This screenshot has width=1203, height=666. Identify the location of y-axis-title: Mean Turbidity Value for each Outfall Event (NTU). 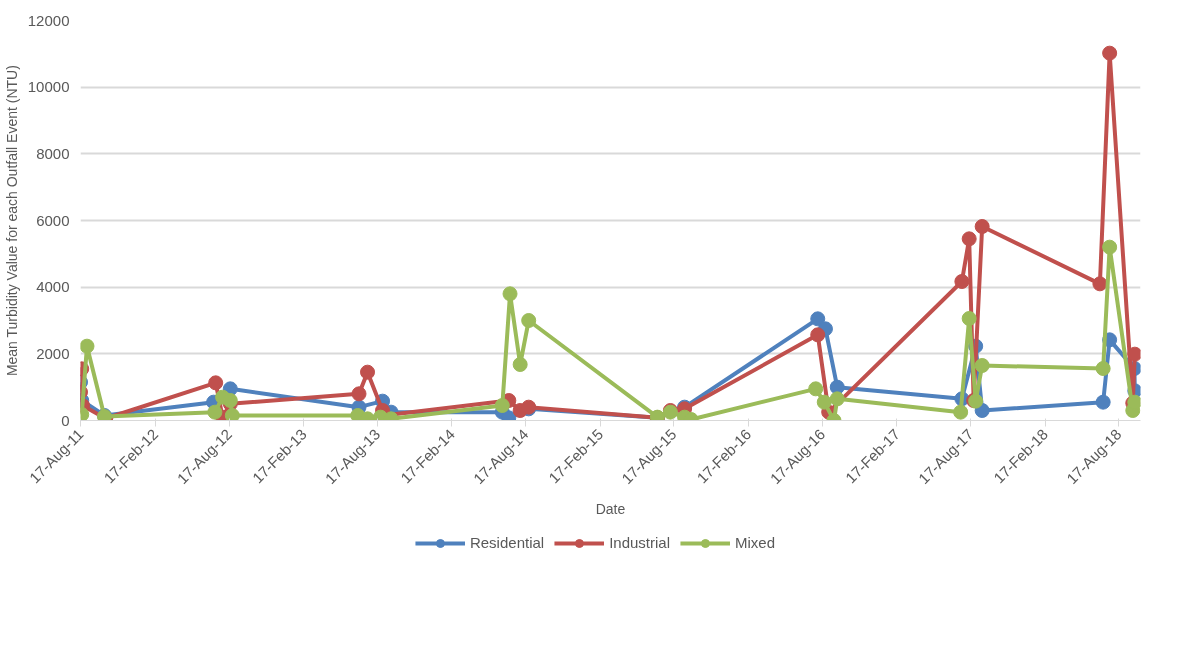
(11, 221).